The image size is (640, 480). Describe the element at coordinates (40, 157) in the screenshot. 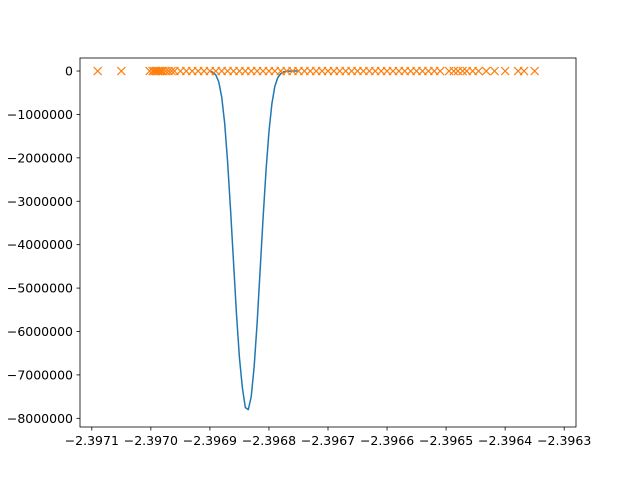

I see `y-tick-label: −2000000` at that location.